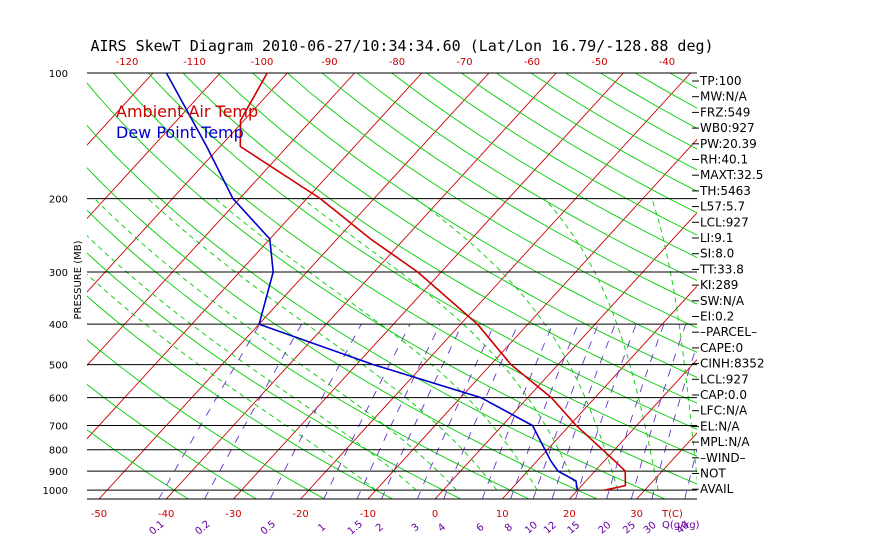  What do you see at coordinates (721, 269) in the screenshot?
I see `index-entry: TT:33.8` at bounding box center [721, 269].